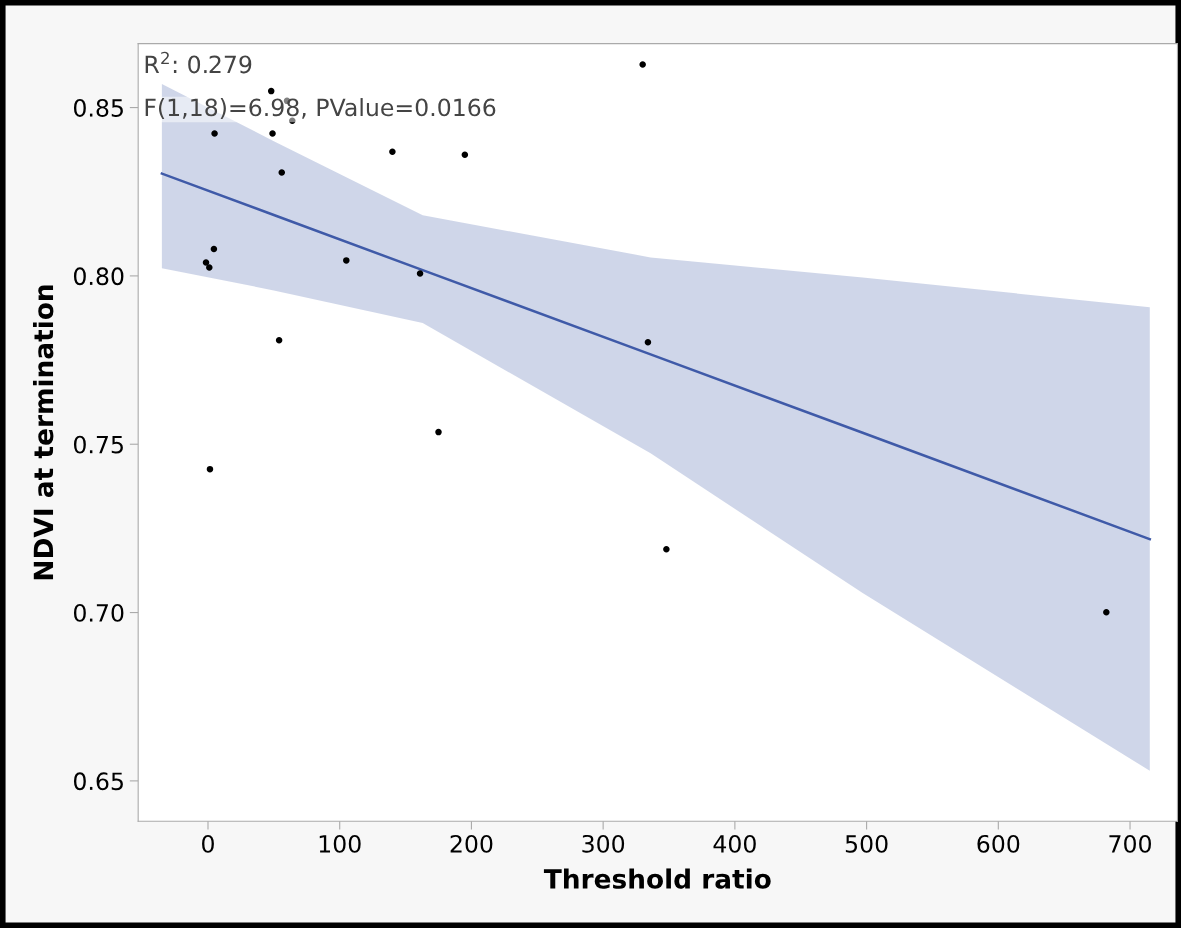 This screenshot has width=1181, height=928. What do you see at coordinates (98, 108) in the screenshot?
I see `y-tick-label: 0.85` at bounding box center [98, 108].